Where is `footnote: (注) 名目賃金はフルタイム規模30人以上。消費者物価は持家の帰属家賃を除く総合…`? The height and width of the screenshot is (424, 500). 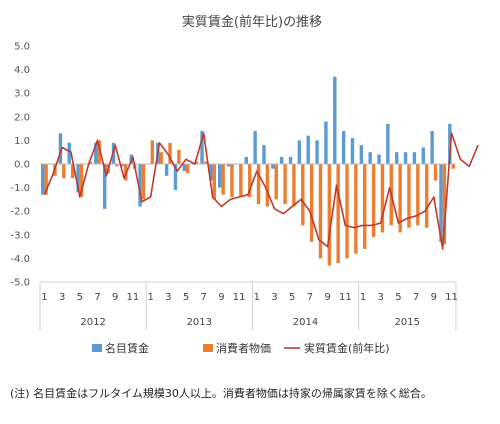 footnote: (注) 名目賃金はフルタイム規模30人以上。消費者物価は持家の帰属家賃を除く総合… is located at coordinates (221, 393).